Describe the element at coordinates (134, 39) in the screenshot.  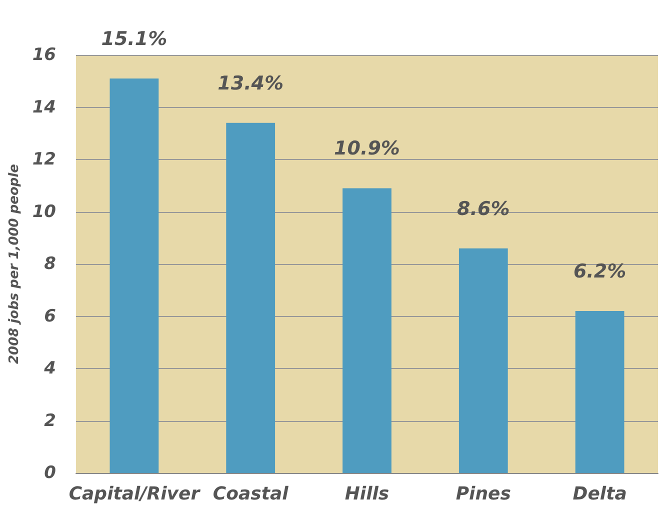
I see `data-label: 15.1%` at that location.